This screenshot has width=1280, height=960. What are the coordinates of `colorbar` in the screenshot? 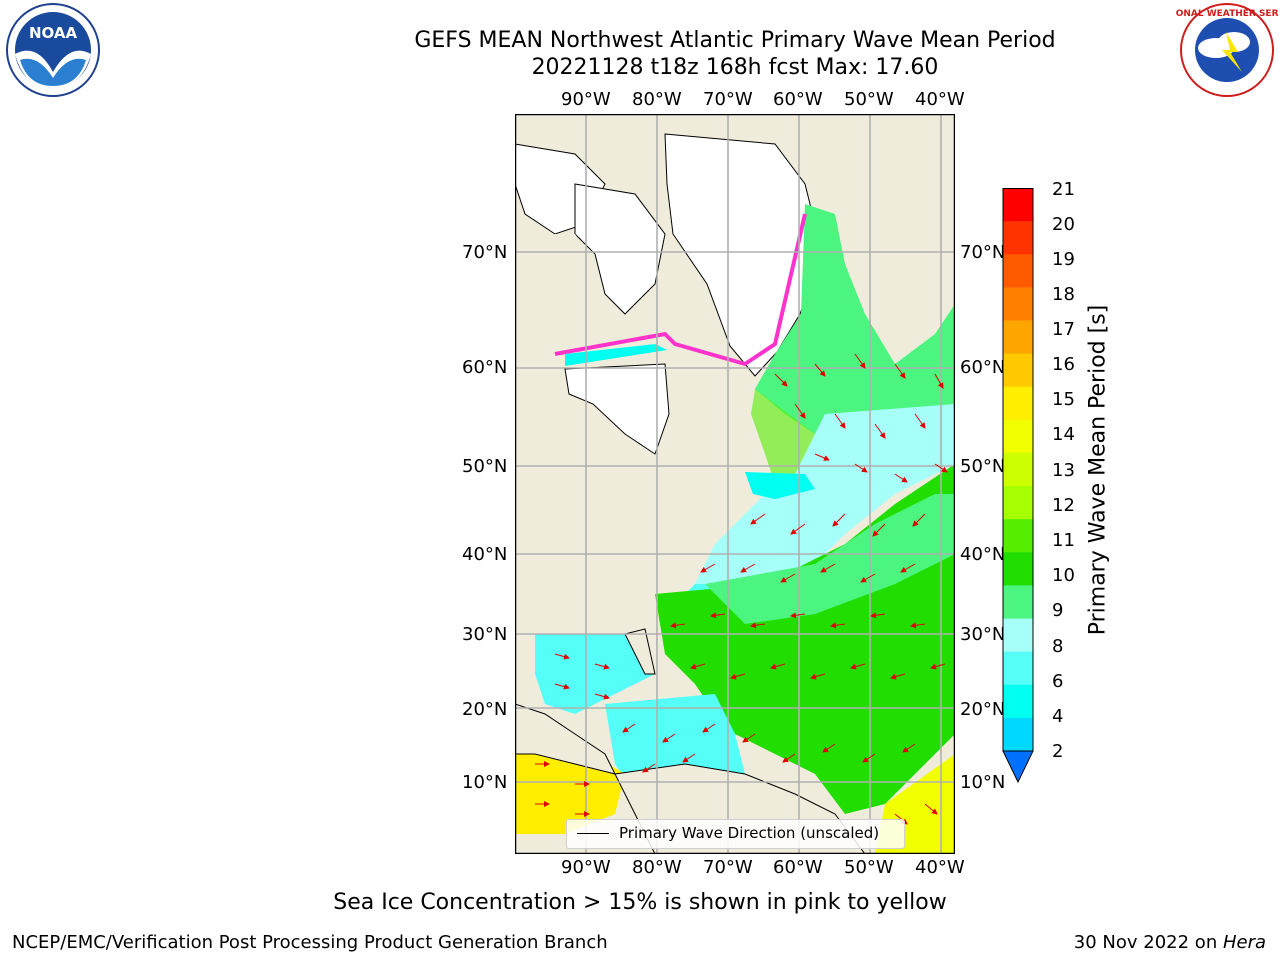 It's located at (1018, 486).